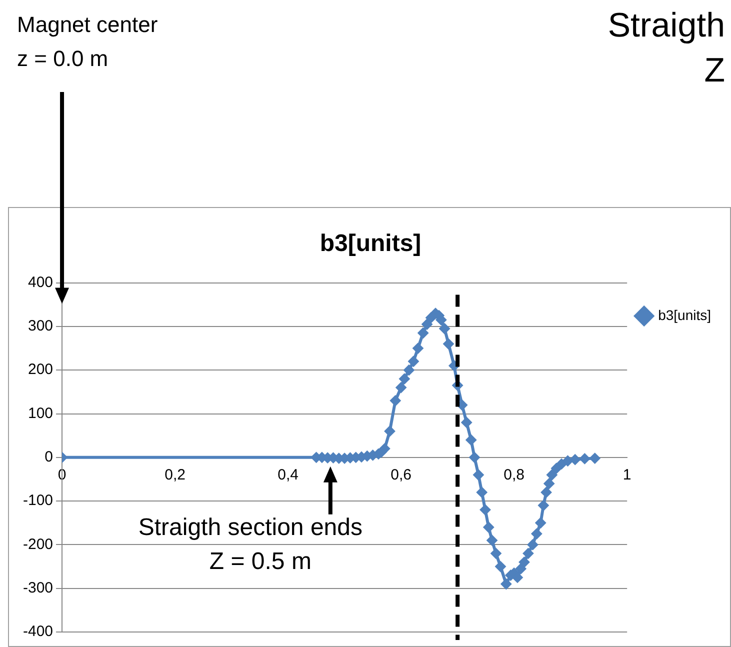 The width and height of the screenshot is (731, 647). Describe the element at coordinates (38, 501) in the screenshot. I see `y-tick-label: -100` at that location.